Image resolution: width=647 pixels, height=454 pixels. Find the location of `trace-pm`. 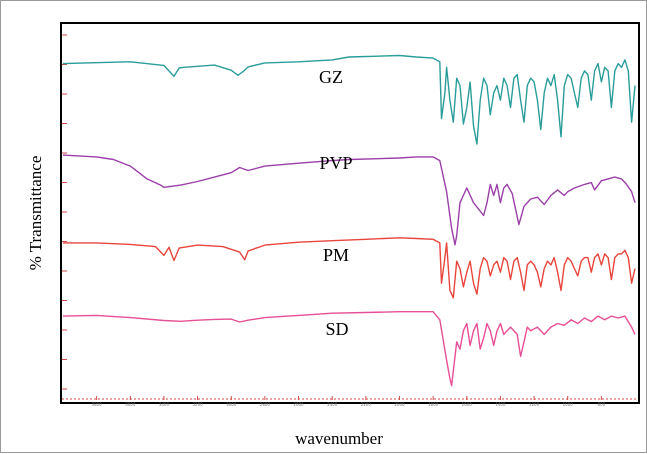

trace-pm is located at coordinates (349, 268).